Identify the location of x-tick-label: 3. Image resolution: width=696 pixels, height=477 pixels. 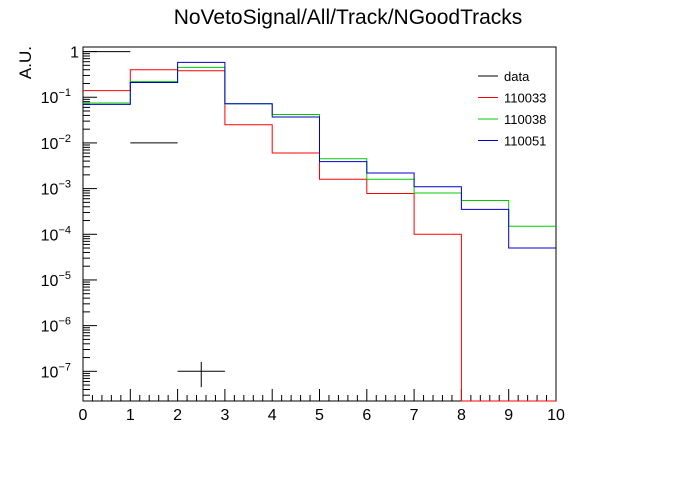
(224, 415).